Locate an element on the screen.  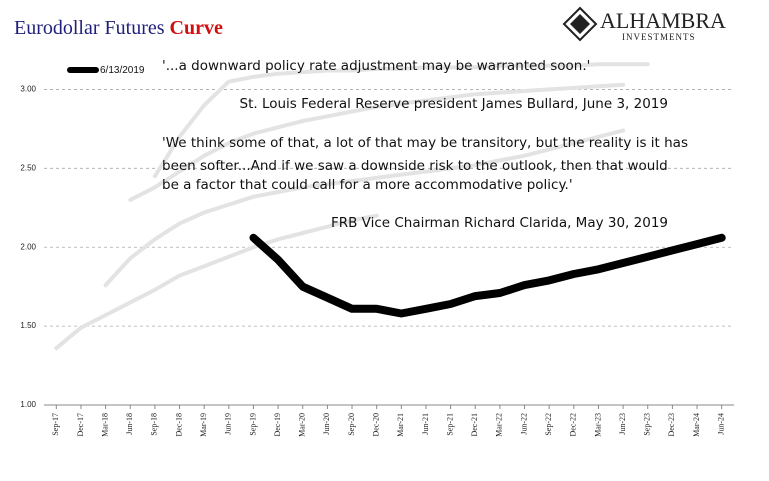
x-tick-label: Dec-18 is located at coordinates (178, 425).